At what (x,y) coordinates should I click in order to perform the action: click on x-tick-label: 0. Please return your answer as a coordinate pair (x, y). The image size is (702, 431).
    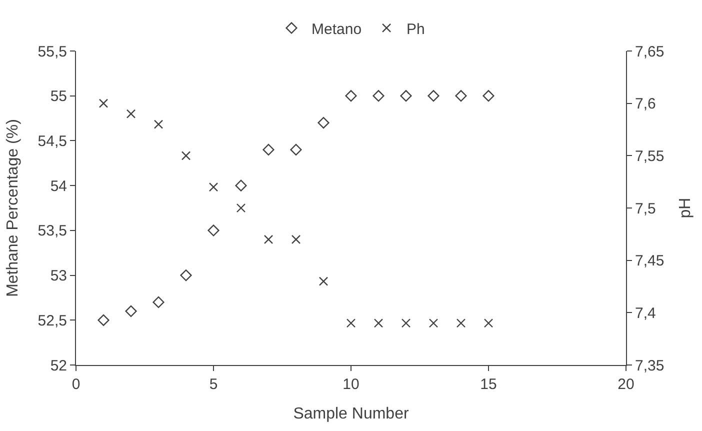
    Looking at the image, I should click on (76, 384).